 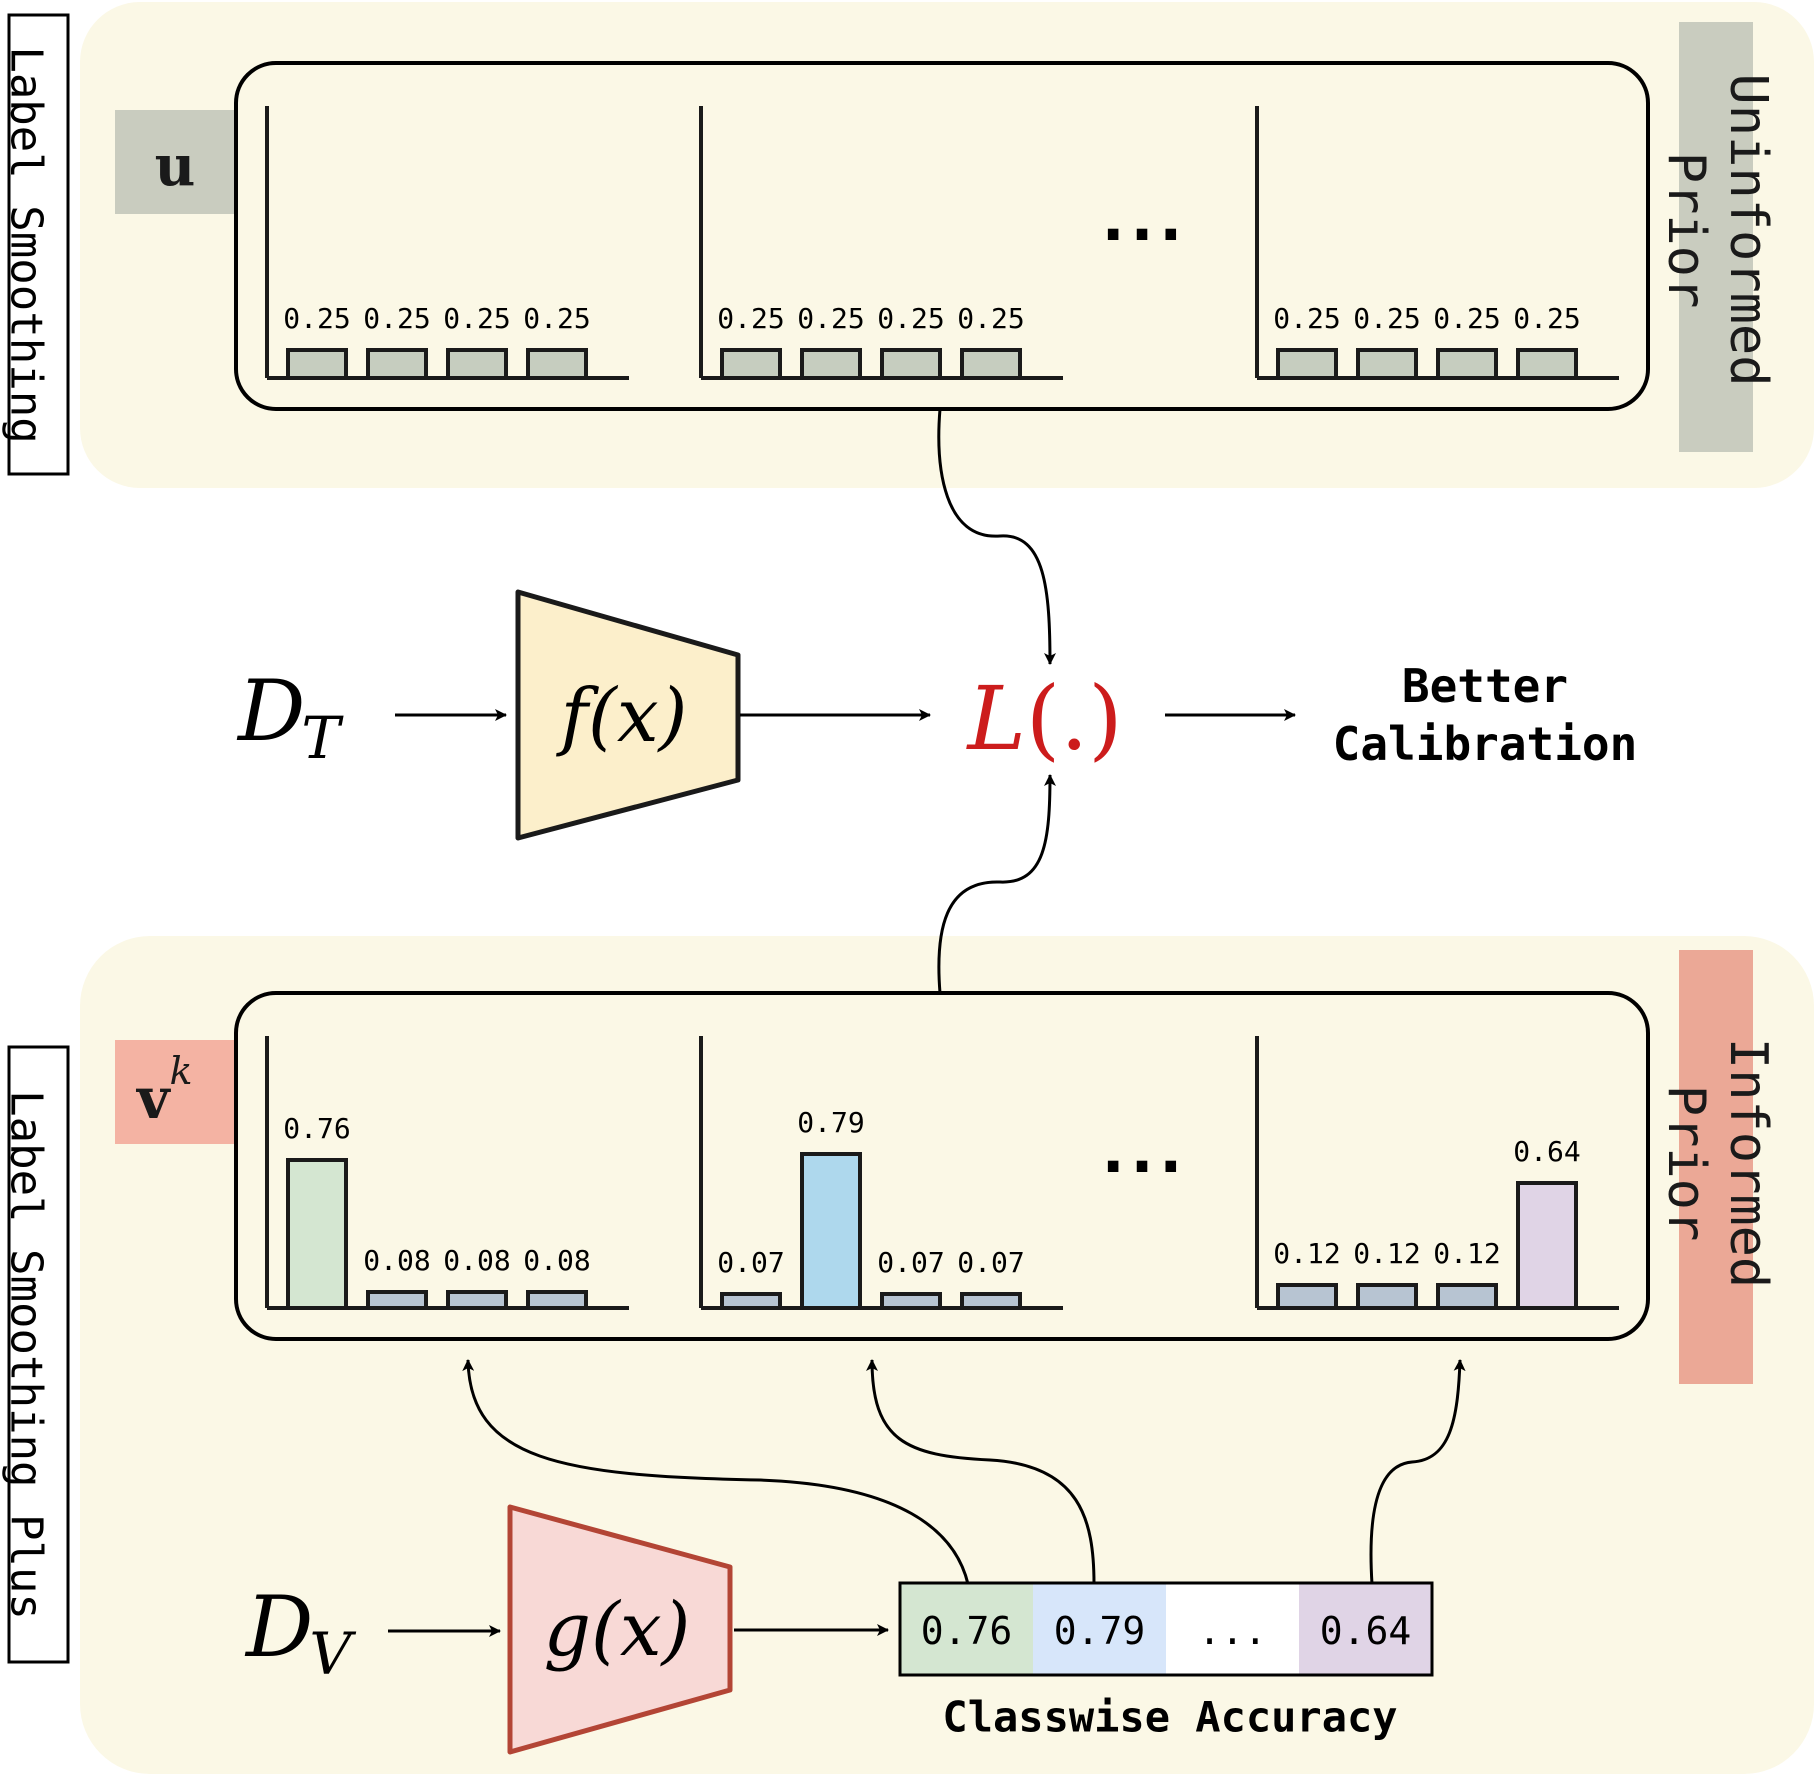 I want to click on vector-v-sup: k, so click(x=181, y=1071).